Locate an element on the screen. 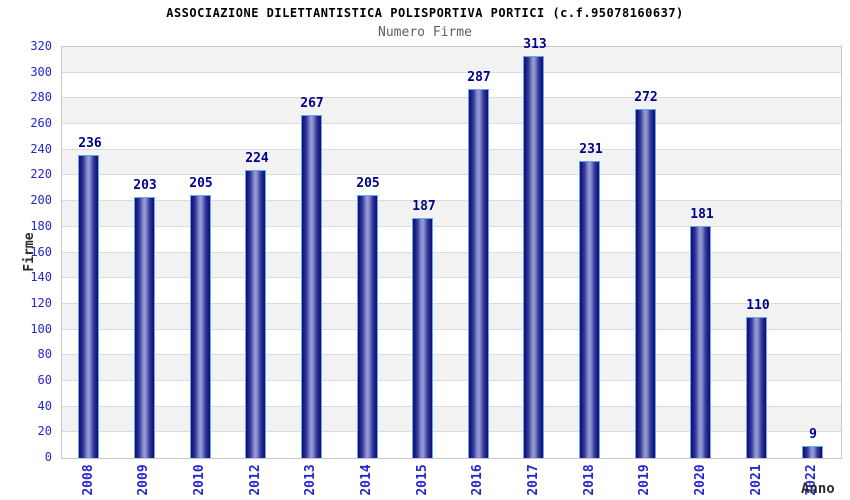 This screenshot has width=850, height=500. y-tick-label: 100 is located at coordinates (41, 328).